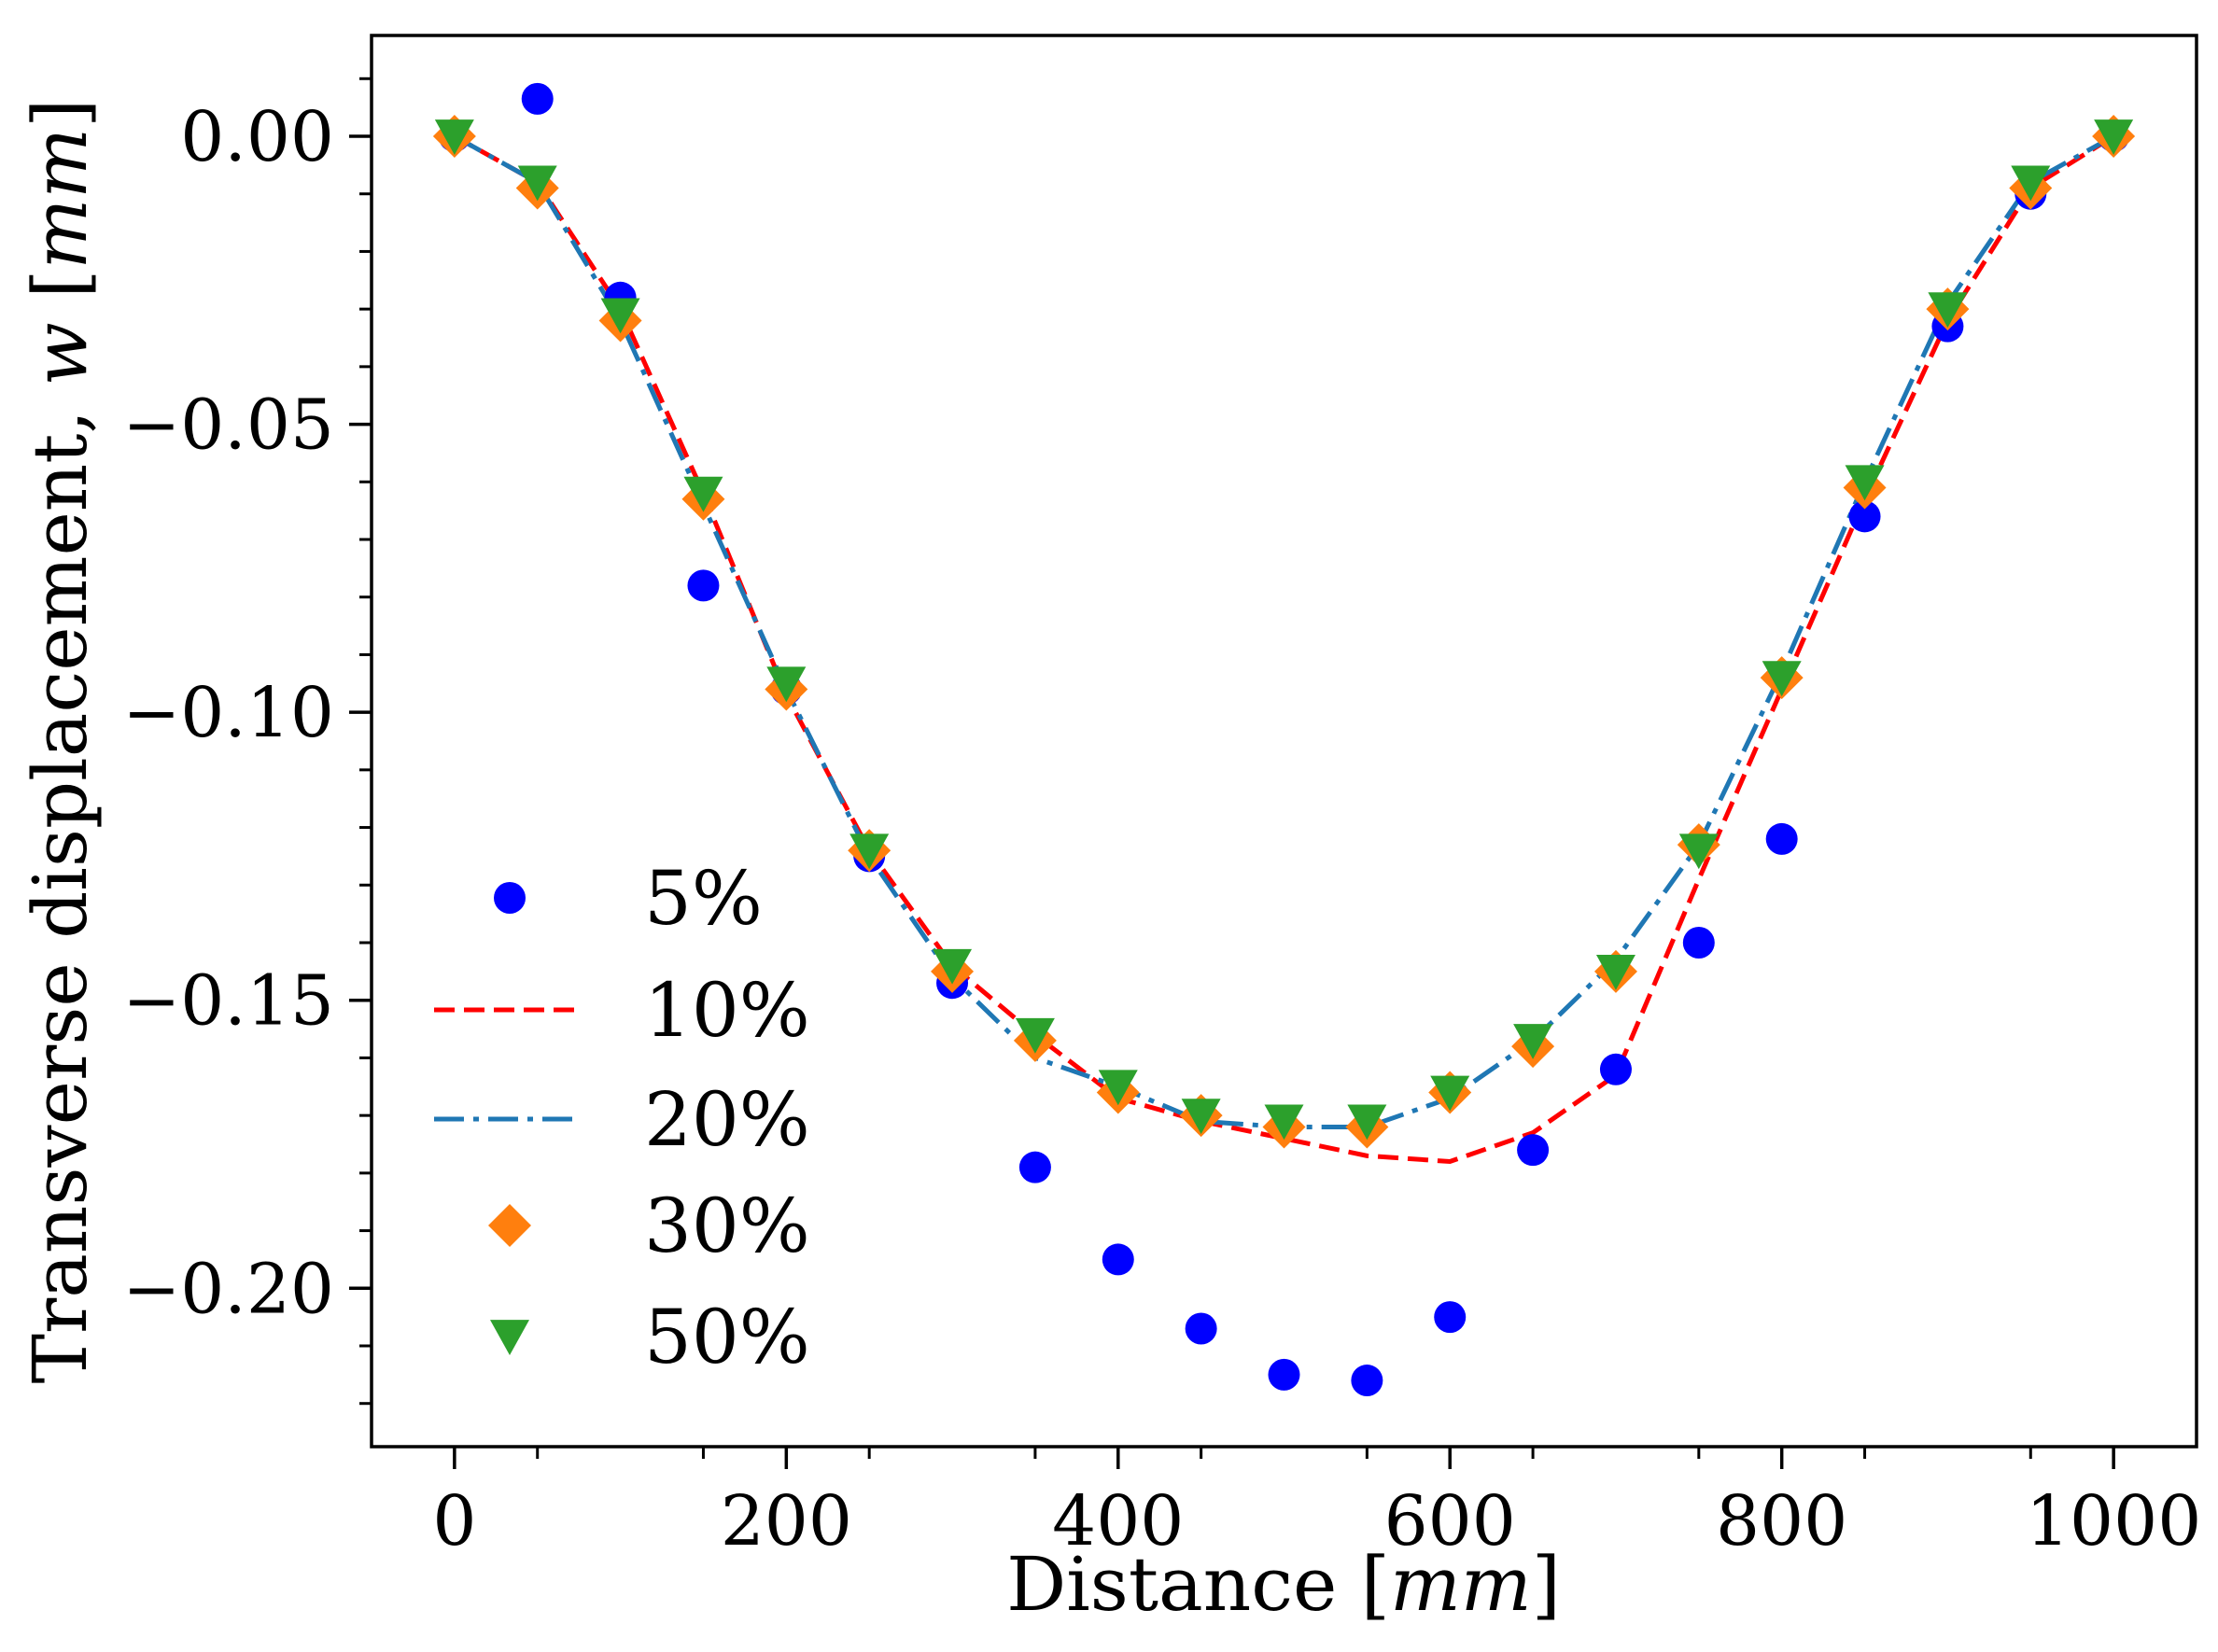 This screenshot has height=1652, width=2218. Describe the element at coordinates (60, 296) in the screenshot. I see `y-axis-title-mid: [` at that location.